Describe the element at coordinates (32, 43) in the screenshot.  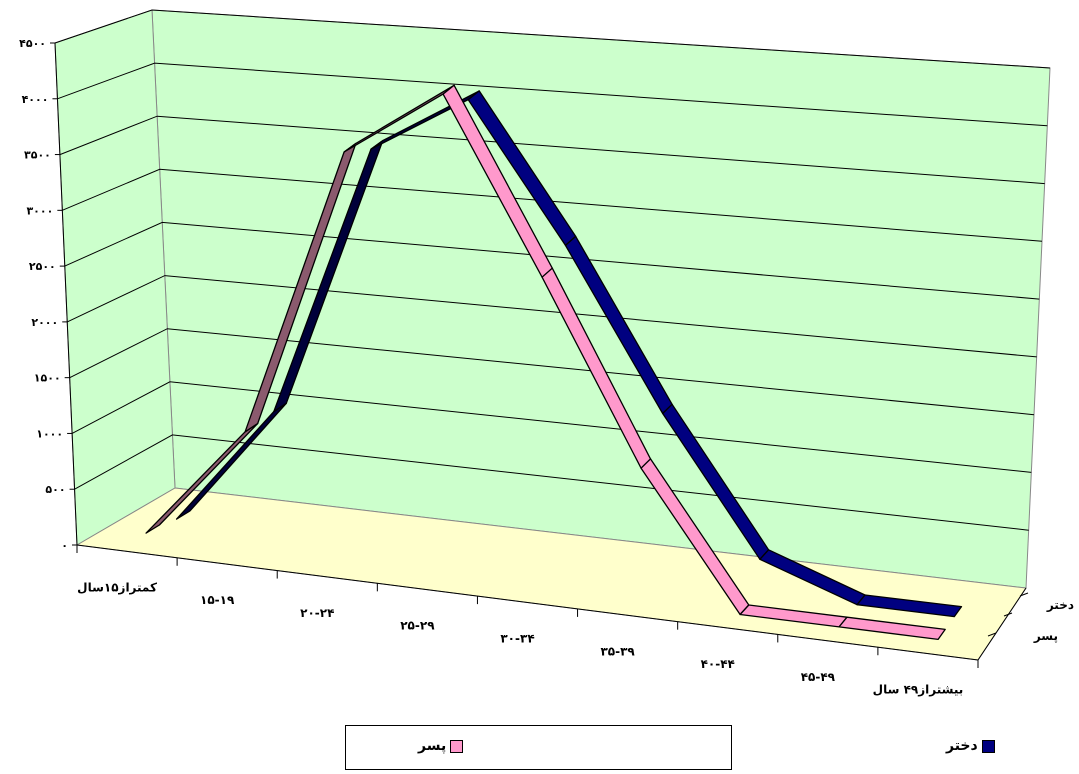
I see `y-tick-label: ۴۵۰۰` at that location.